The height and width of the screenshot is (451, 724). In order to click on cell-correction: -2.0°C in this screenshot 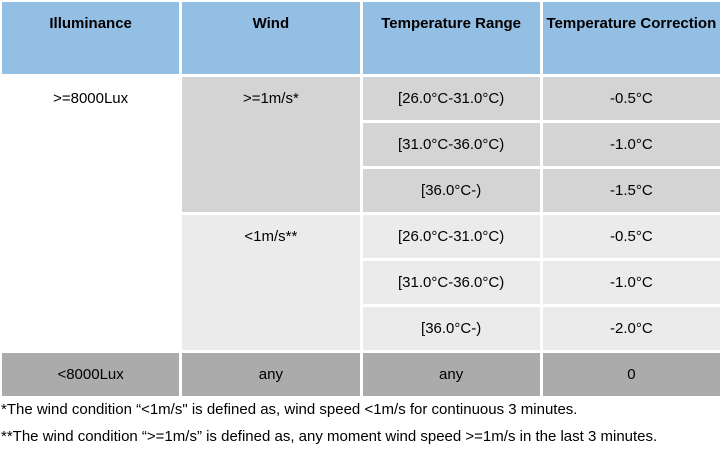, I will do `click(631, 328)`.